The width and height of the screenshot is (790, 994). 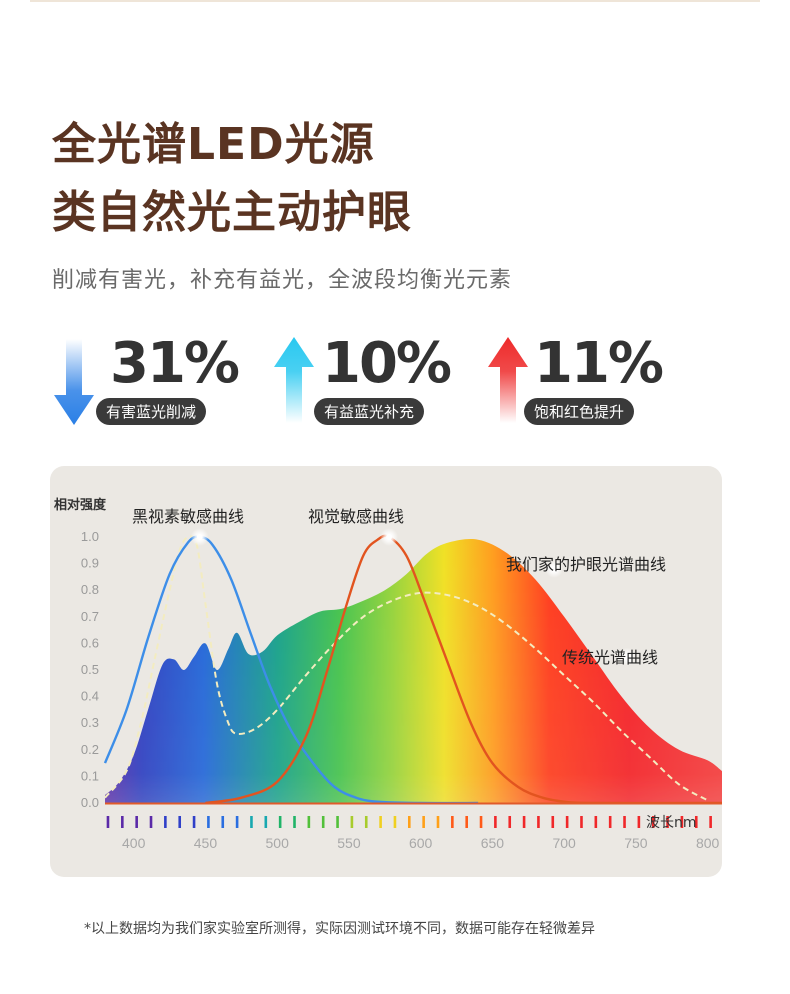 I want to click on y-tick-label: 0.6, so click(x=90, y=642).